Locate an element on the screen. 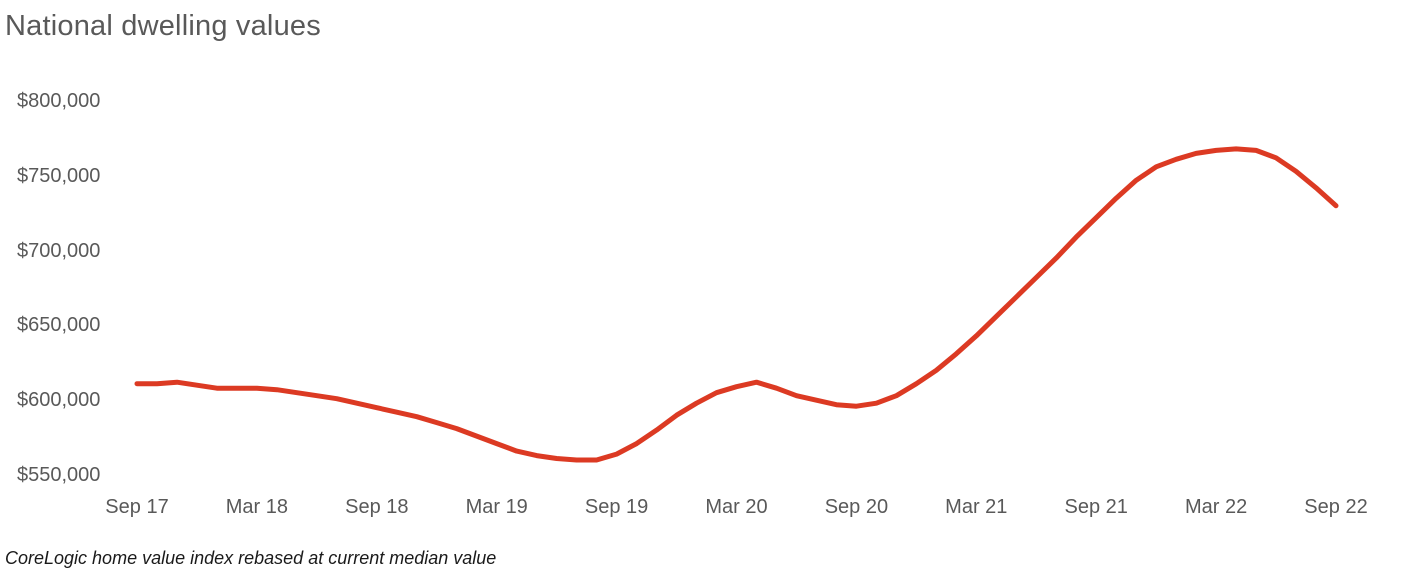  y-axis-label: $750,000 is located at coordinates (59, 175).